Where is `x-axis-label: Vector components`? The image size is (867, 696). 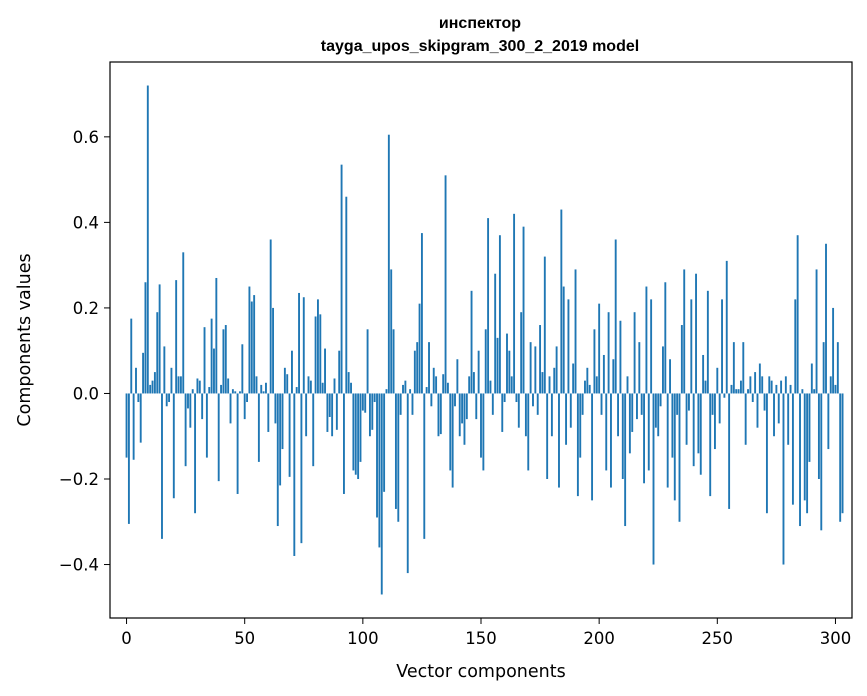
x-axis-label: Vector components is located at coordinates (480, 672).